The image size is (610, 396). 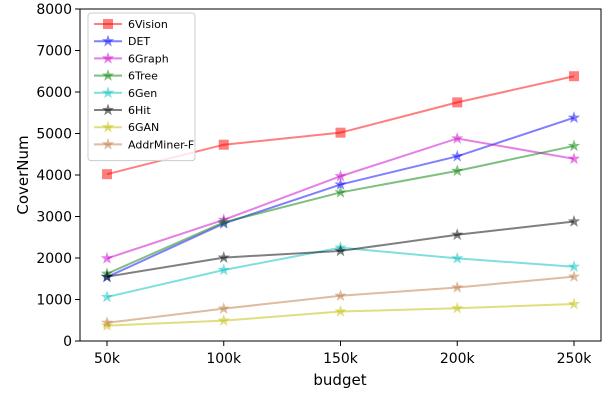 What do you see at coordinates (341, 359) in the screenshot?
I see `x-tick-label: 150k` at bounding box center [341, 359].